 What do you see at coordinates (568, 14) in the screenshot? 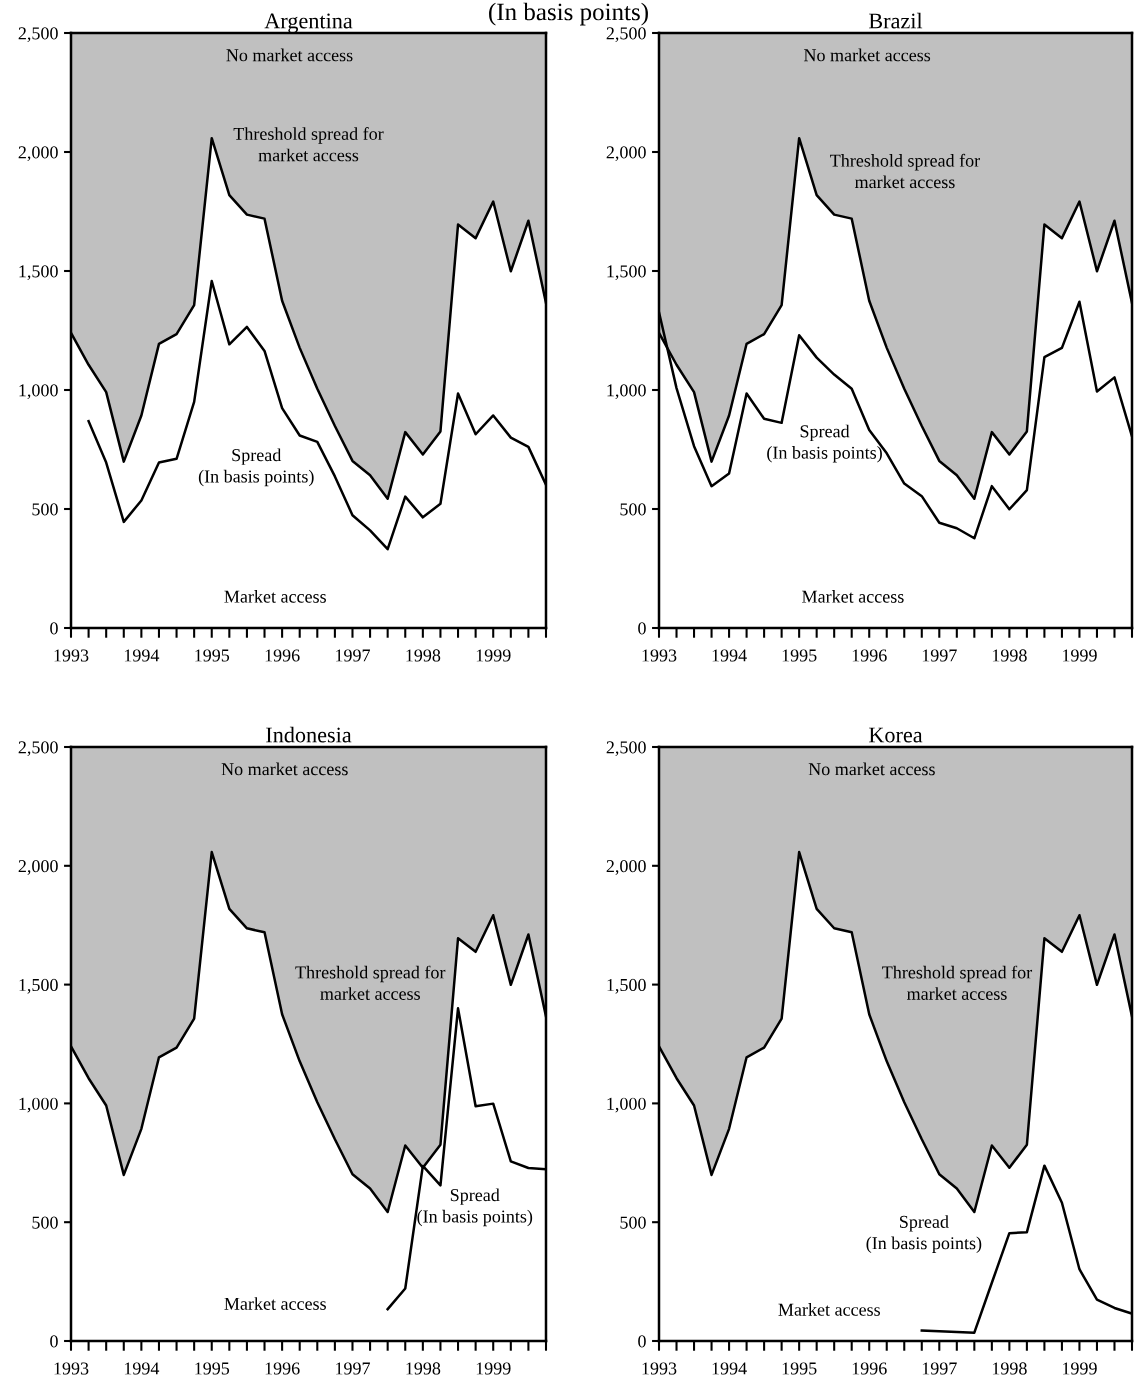
I see `text: (In basis points)` at bounding box center [568, 14].